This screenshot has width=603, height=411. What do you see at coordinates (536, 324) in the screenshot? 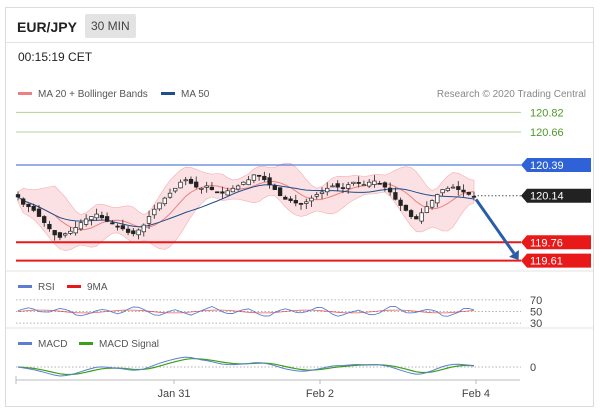
I see `rsi-level-label: 30` at bounding box center [536, 324].